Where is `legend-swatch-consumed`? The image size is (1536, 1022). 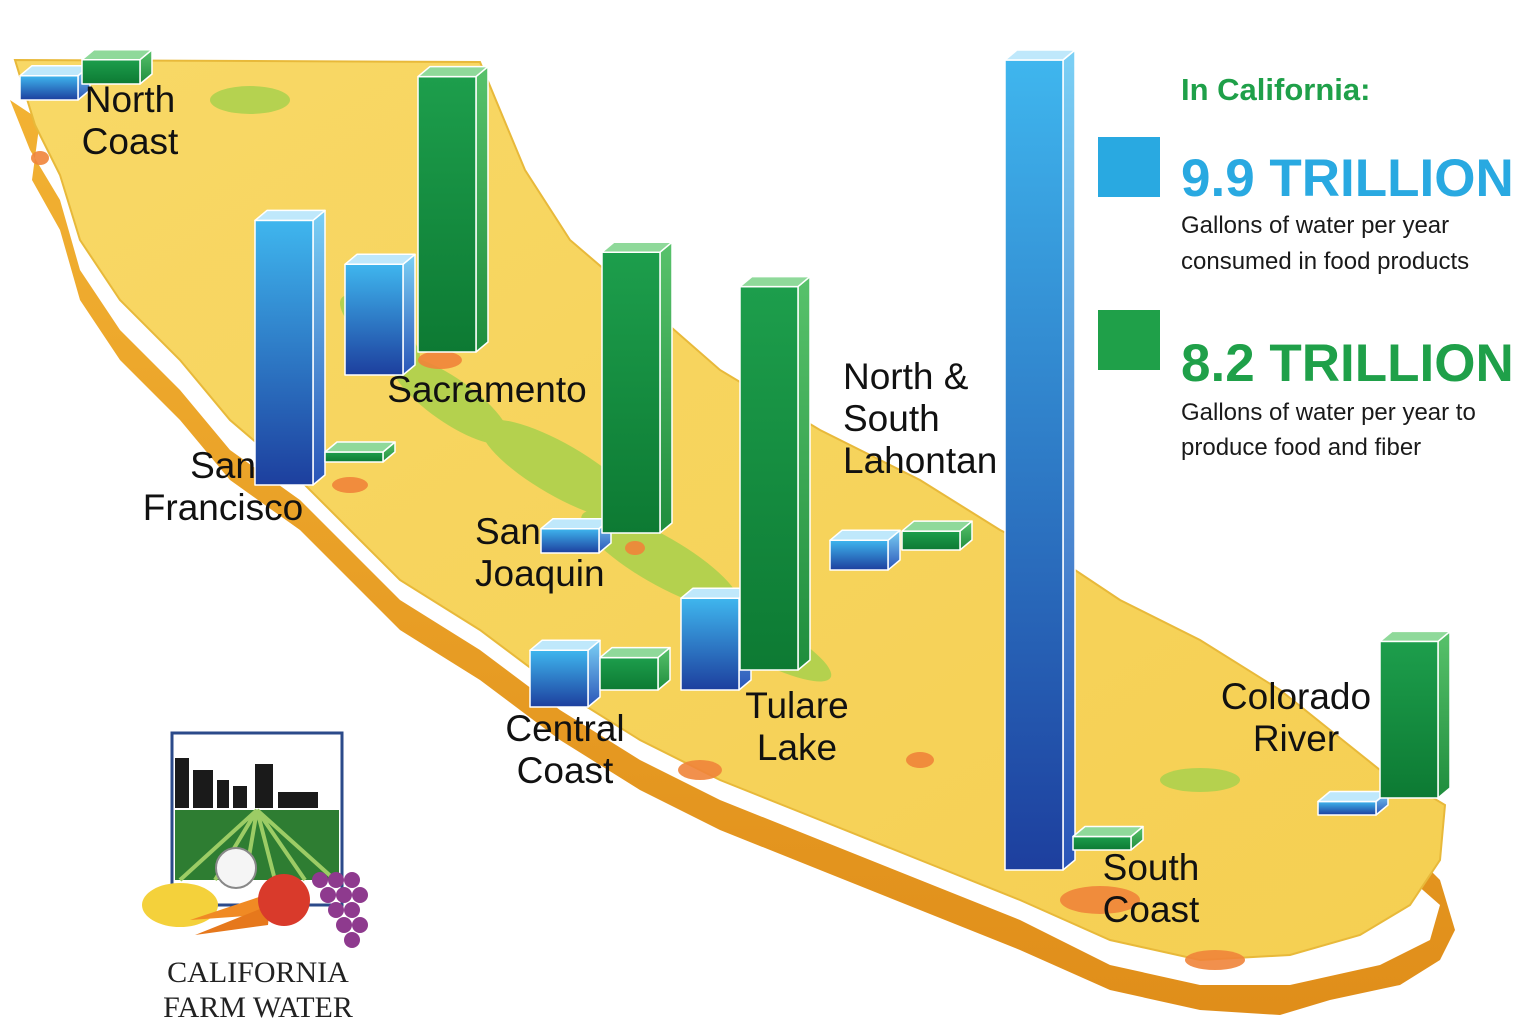
legend-swatch-consumed is located at coordinates (1129, 167).